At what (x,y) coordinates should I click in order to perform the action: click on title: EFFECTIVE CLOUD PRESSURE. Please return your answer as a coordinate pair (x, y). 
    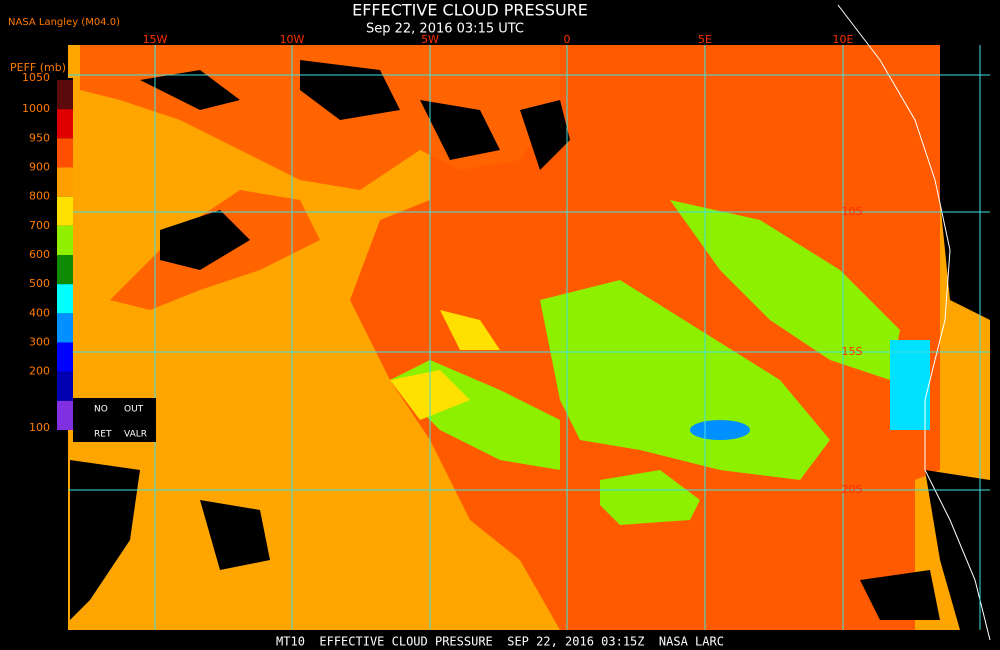
    Looking at the image, I should click on (470, 10).